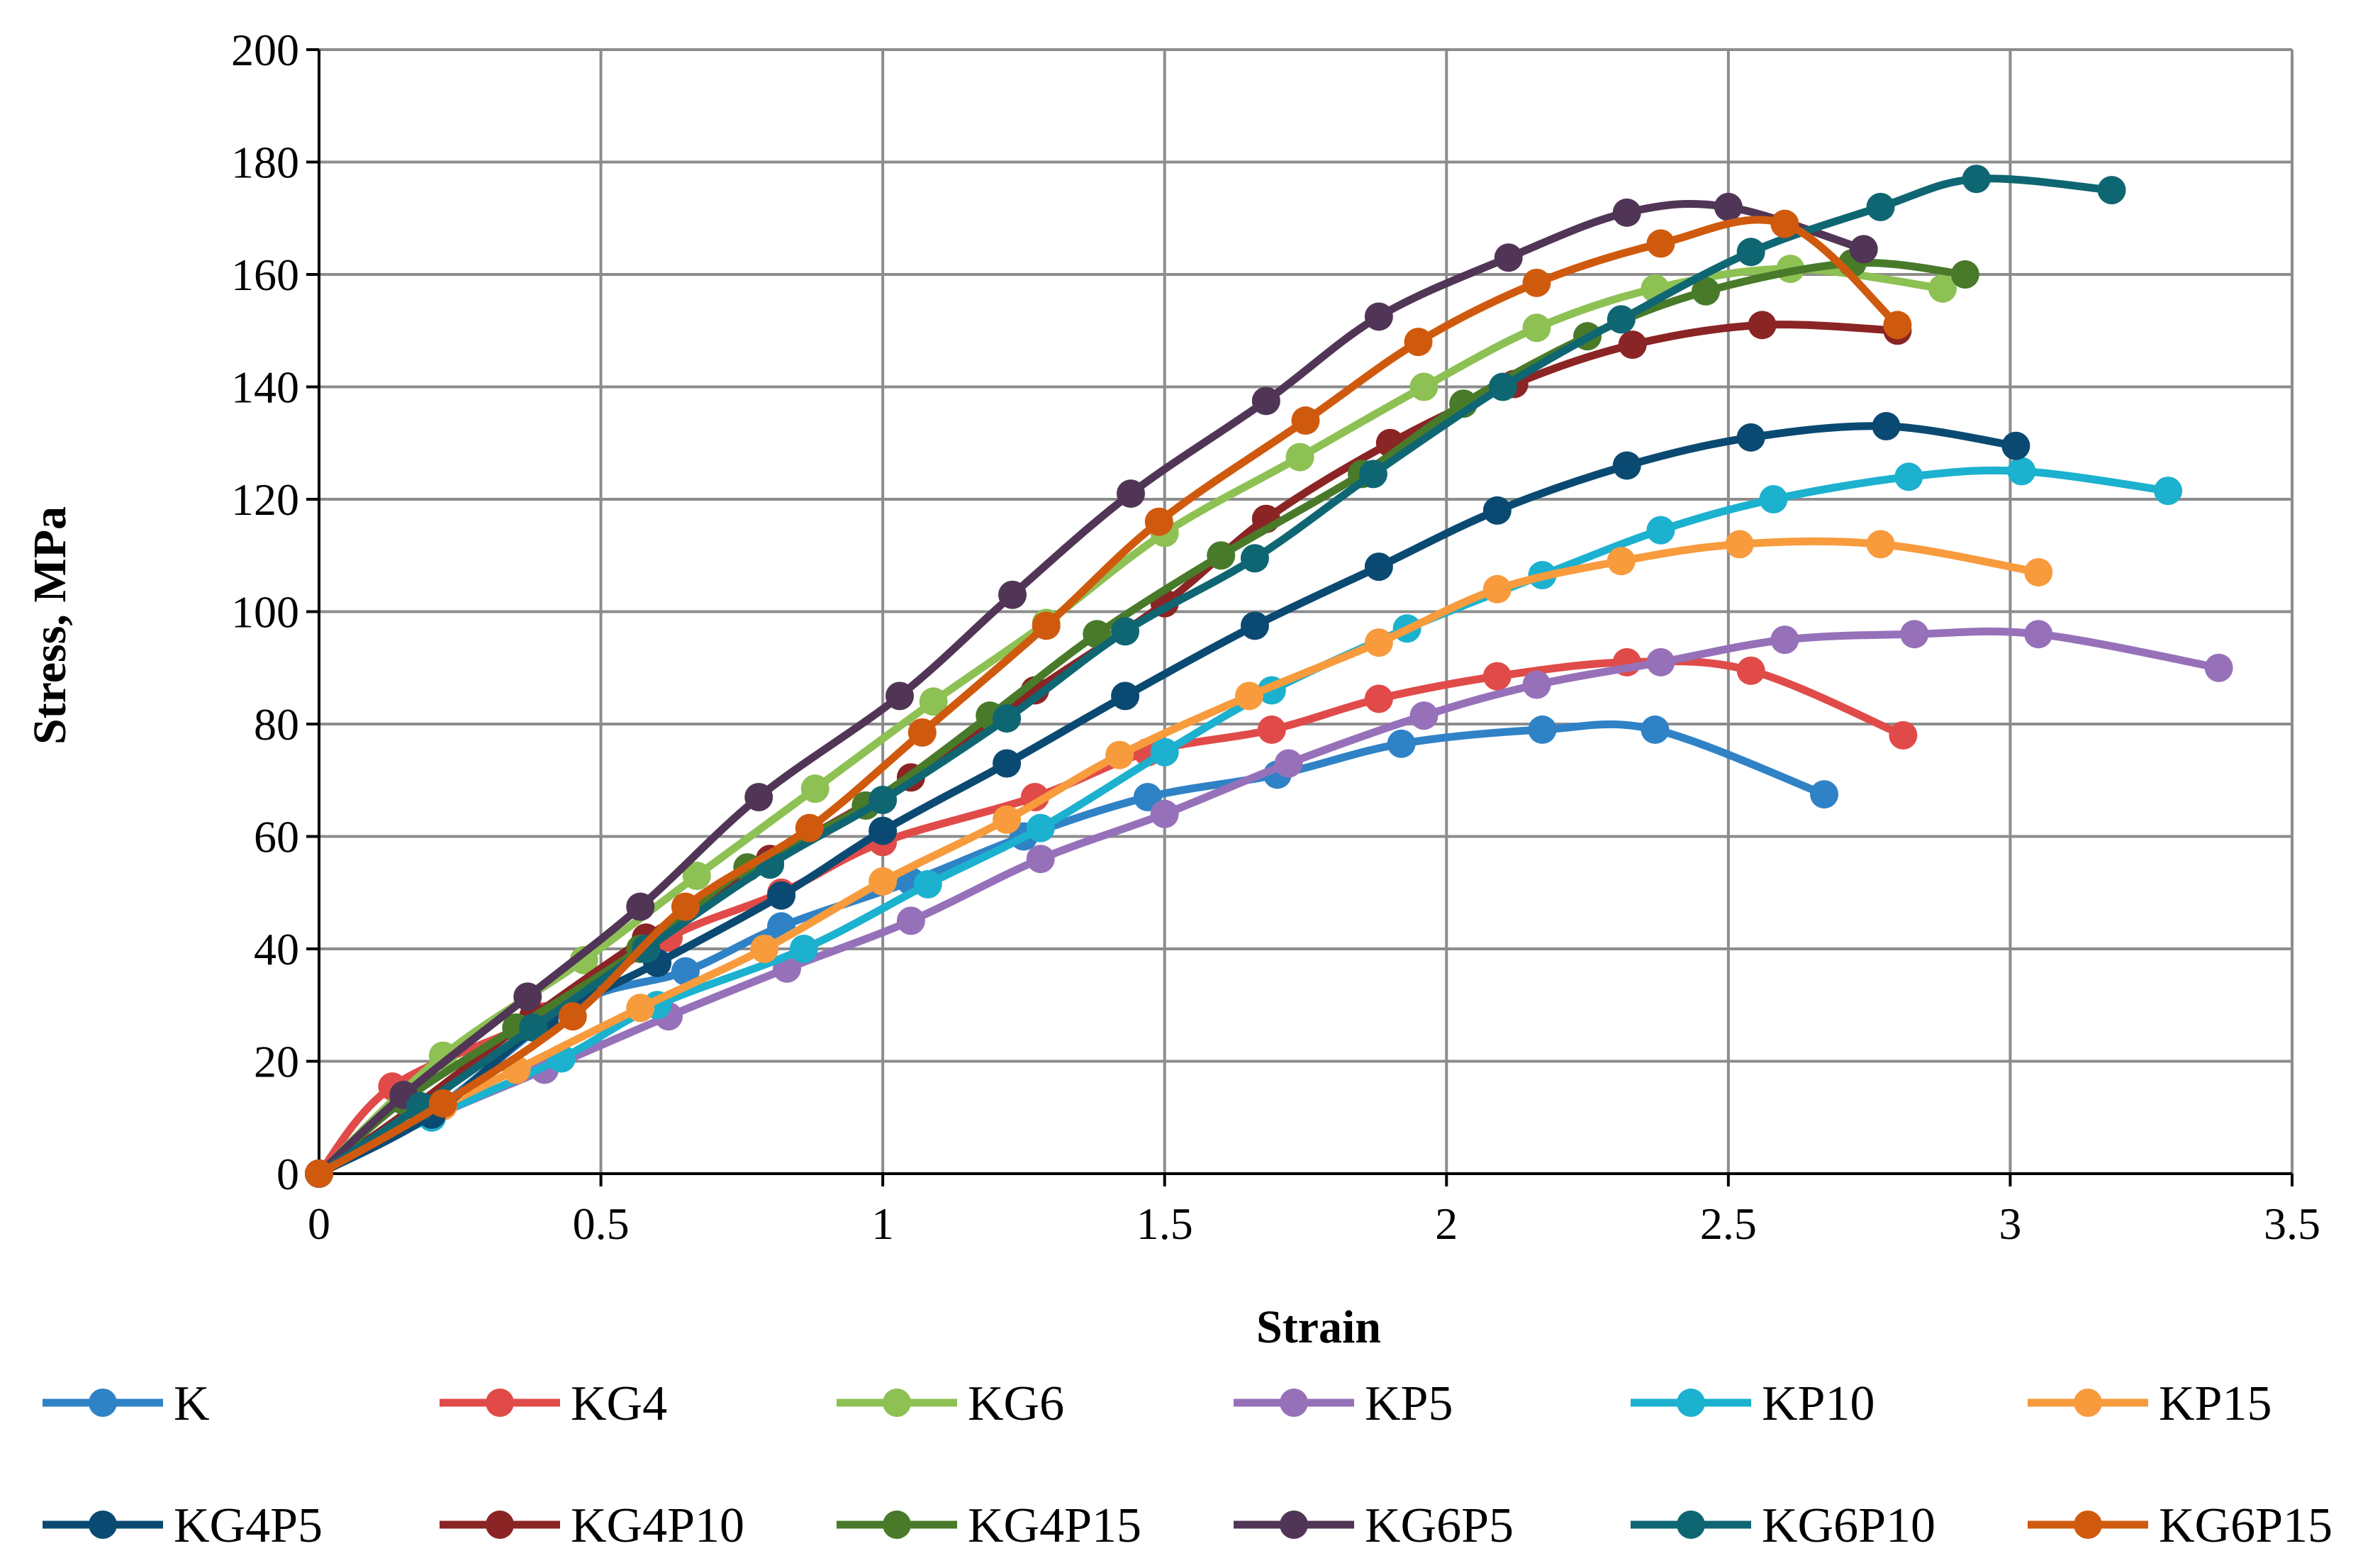 This screenshot has height=1563, width=2380. I want to click on legend-item-kg6p15: KG6P15, so click(2180, 1525).